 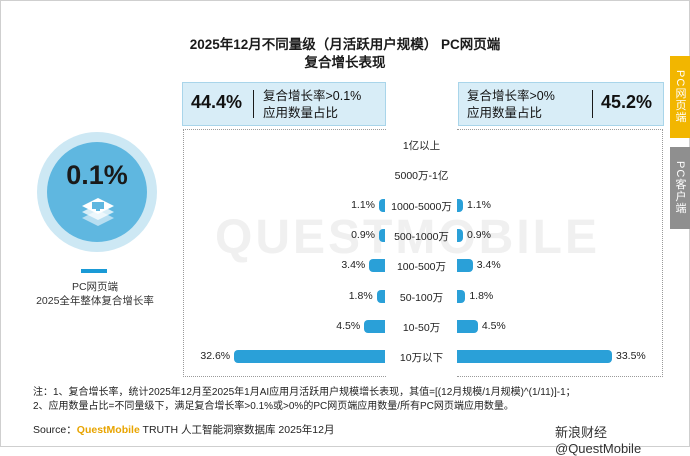 I want to click on source-rest: TRUTH 人工智能洞察数据库 2025年12月, so click(x=237, y=430).